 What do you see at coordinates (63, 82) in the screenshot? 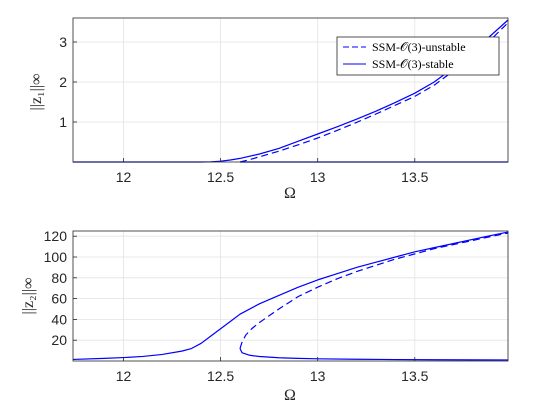
I see `top-y-tick-label: 2` at bounding box center [63, 82].